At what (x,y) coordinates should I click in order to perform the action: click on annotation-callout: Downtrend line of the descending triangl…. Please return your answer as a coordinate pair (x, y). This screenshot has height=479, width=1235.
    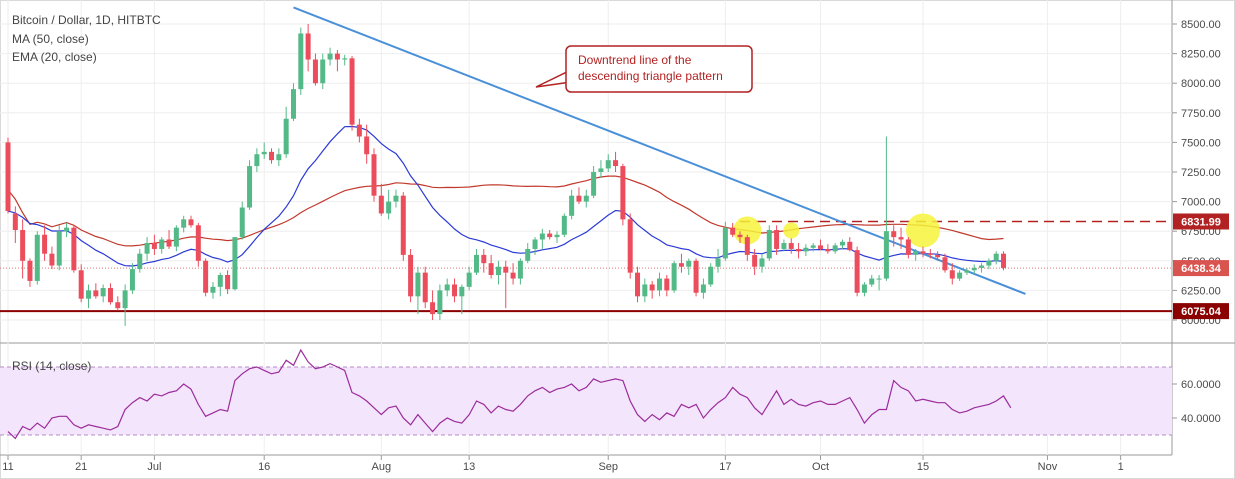
    Looking at the image, I should click on (644, 69).